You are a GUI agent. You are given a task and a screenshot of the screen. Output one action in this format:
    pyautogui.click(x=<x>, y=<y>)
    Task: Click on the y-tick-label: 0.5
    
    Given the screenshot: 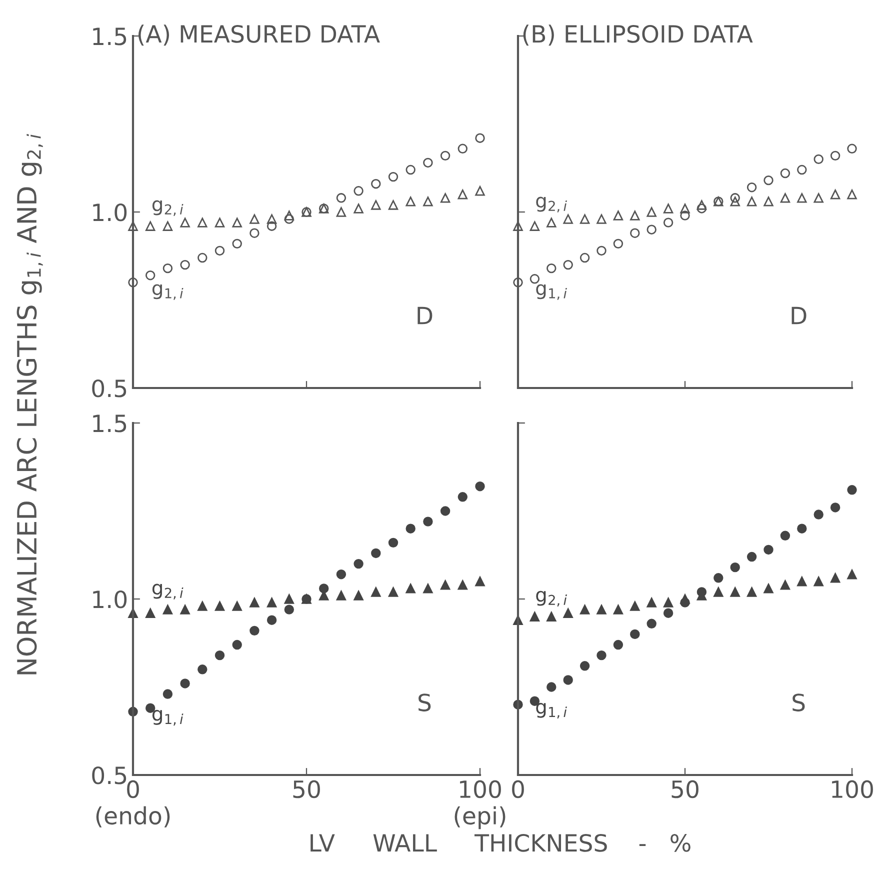 What is the action you would take?
    pyautogui.click(x=109, y=388)
    